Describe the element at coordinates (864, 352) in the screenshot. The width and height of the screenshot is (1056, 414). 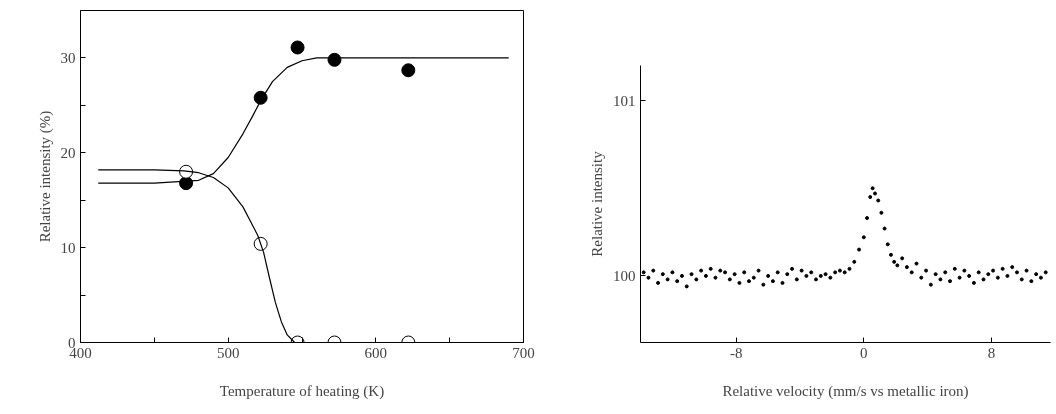
I see `x-tick-label: 0` at that location.